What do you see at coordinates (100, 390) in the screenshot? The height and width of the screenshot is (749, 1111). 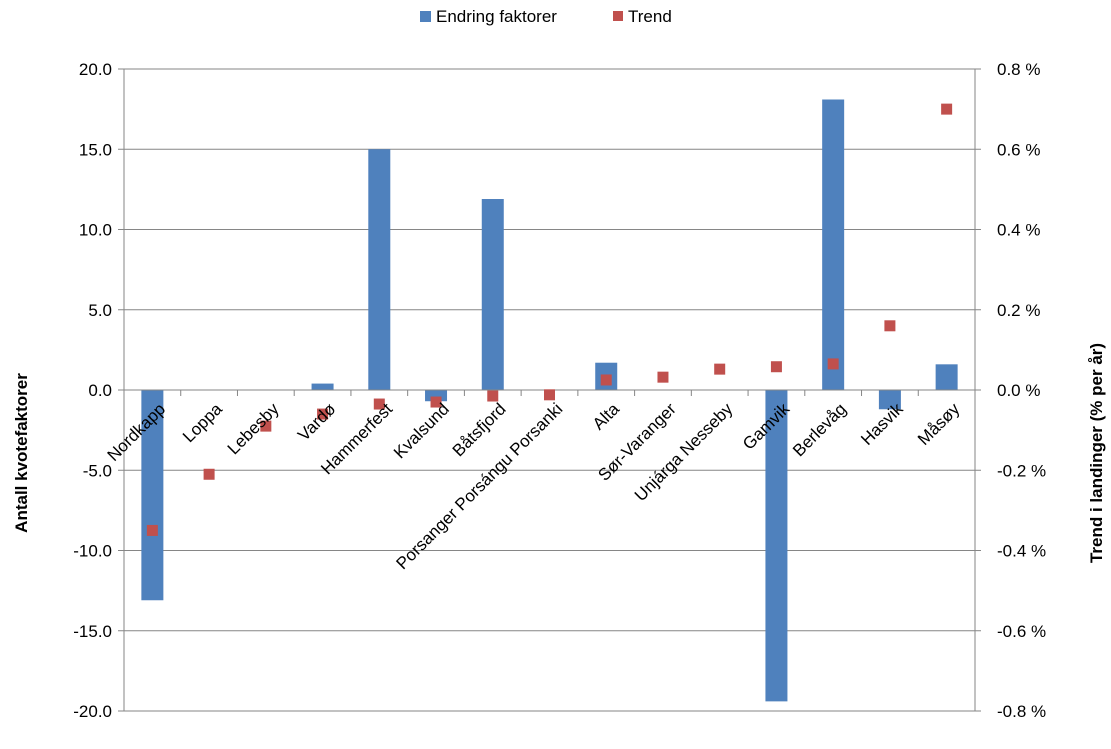 I see `left-tick-label: 0.0` at bounding box center [100, 390].